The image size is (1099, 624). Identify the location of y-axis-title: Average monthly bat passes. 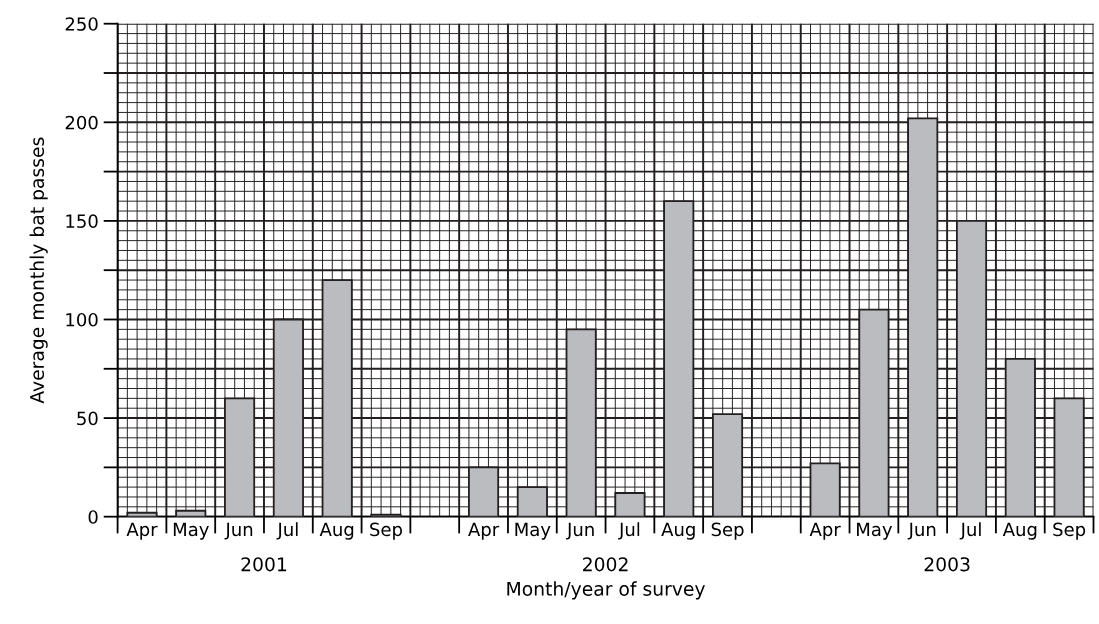
(38, 270).